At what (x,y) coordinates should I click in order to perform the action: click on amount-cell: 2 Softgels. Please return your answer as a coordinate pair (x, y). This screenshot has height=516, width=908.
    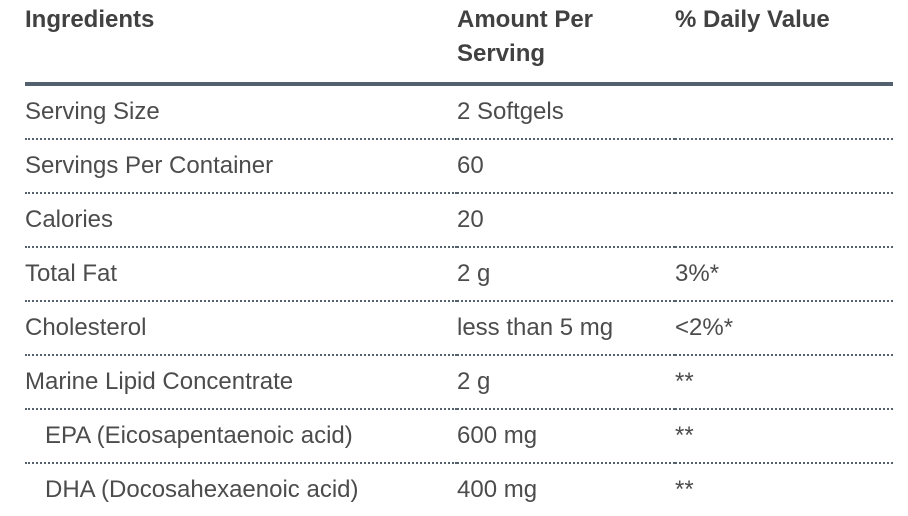
    Looking at the image, I should click on (566, 112).